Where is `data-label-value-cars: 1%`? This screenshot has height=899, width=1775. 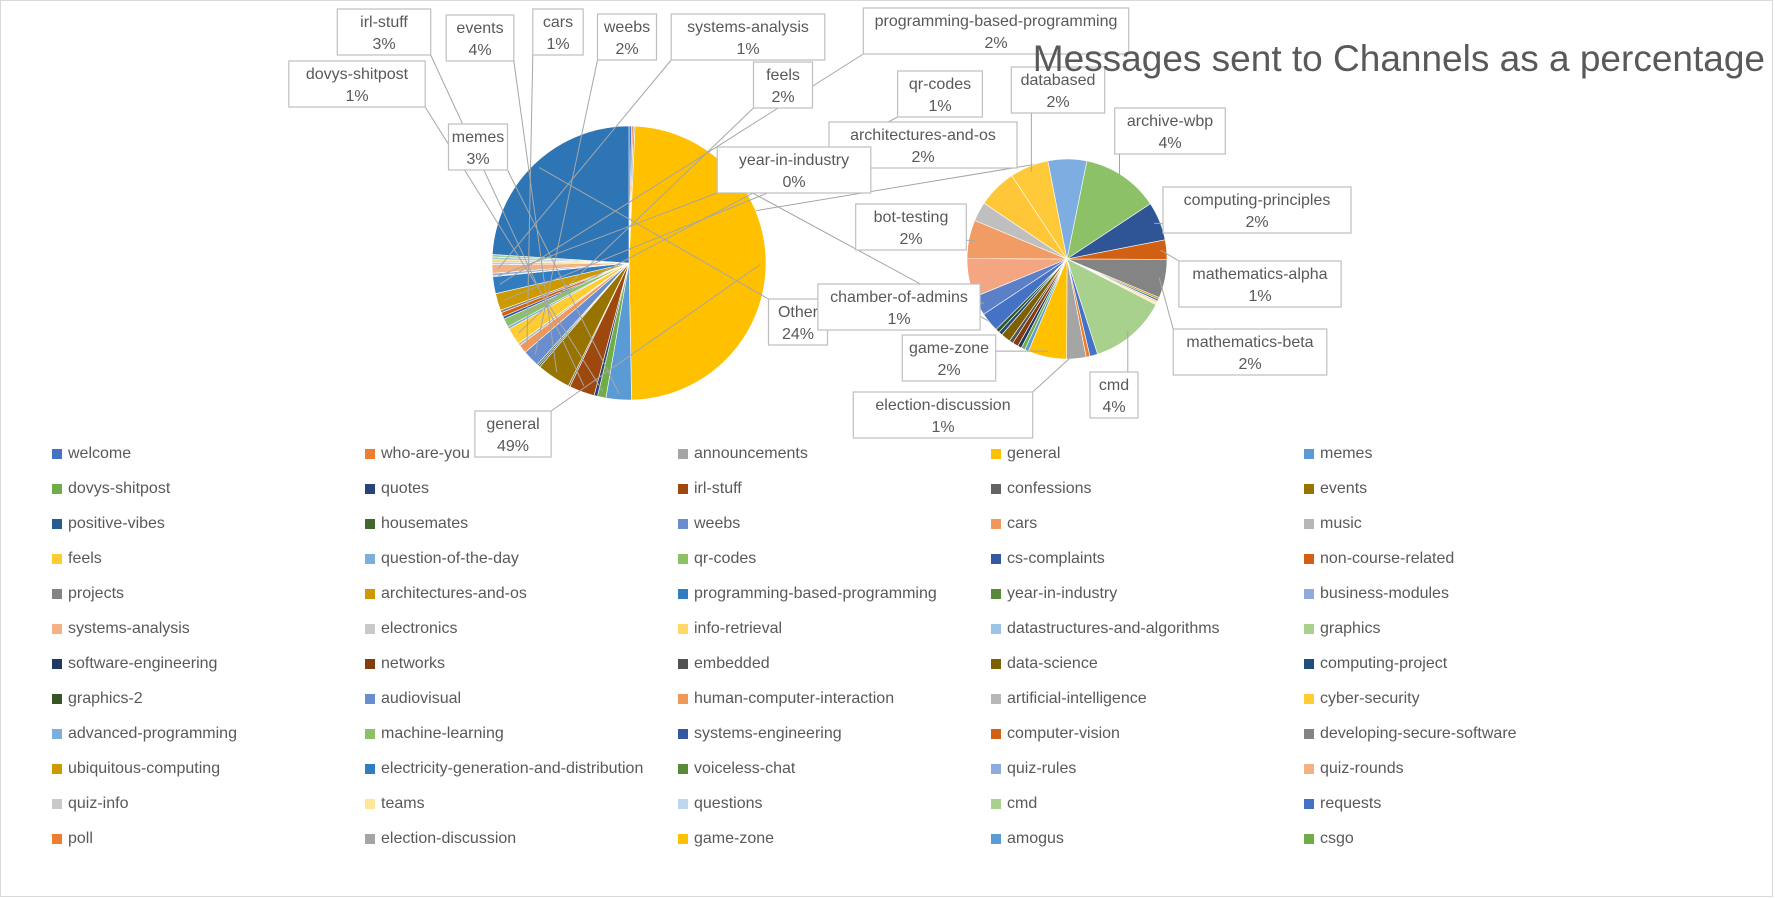
data-label-value-cars: 1% is located at coordinates (557, 44).